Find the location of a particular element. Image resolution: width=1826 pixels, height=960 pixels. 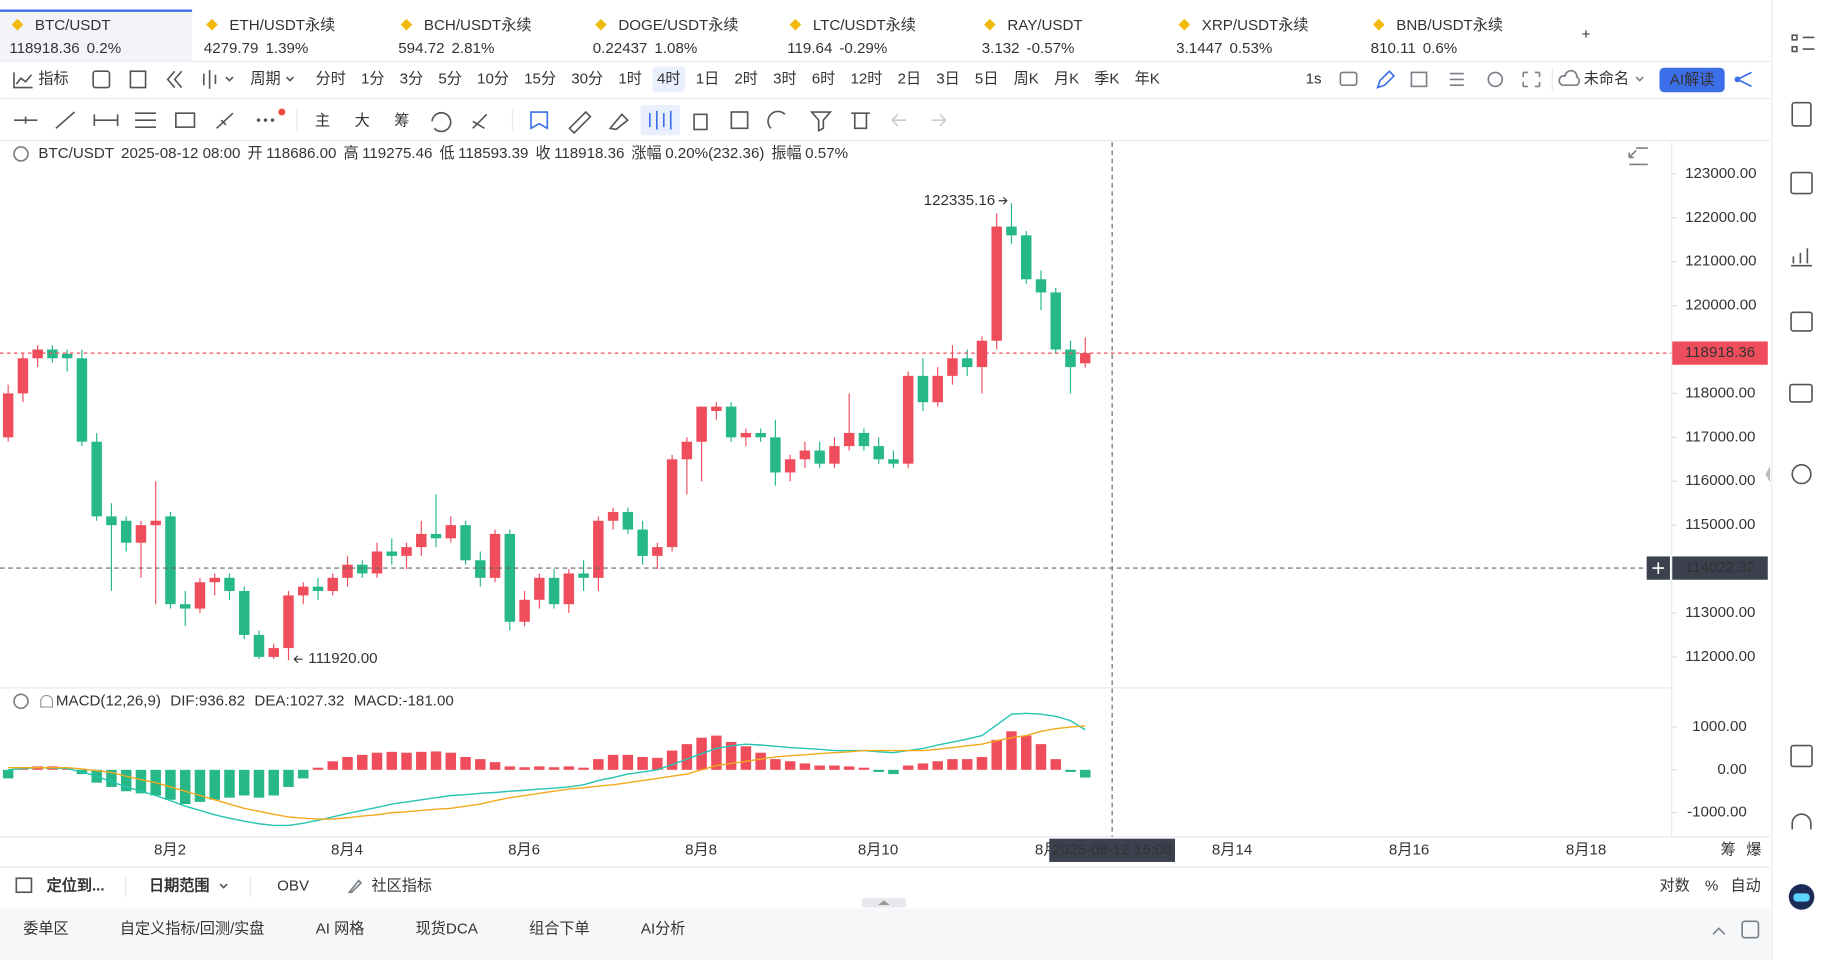

cloud-icon is located at coordinates (1569, 78).